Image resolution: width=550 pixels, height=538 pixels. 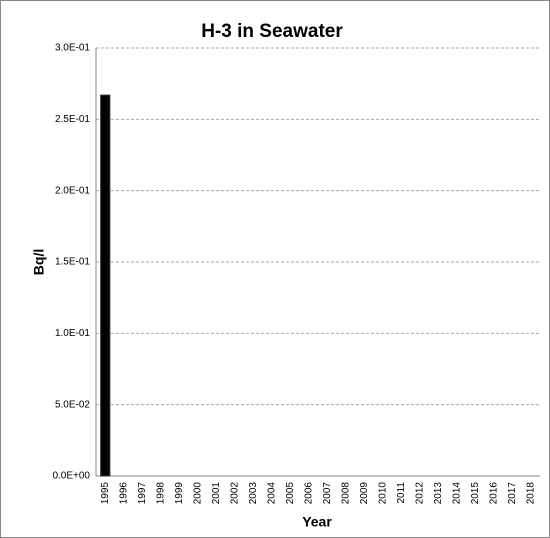 What do you see at coordinates (71, 476) in the screenshot?
I see `y-tick-label: 0.0E+00` at bounding box center [71, 476].